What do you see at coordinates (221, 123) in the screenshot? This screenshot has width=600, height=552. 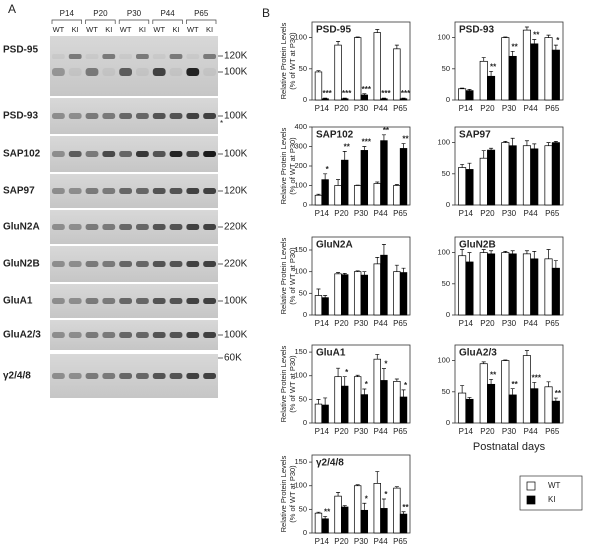 I see `asterisk: *` at bounding box center [221, 123].